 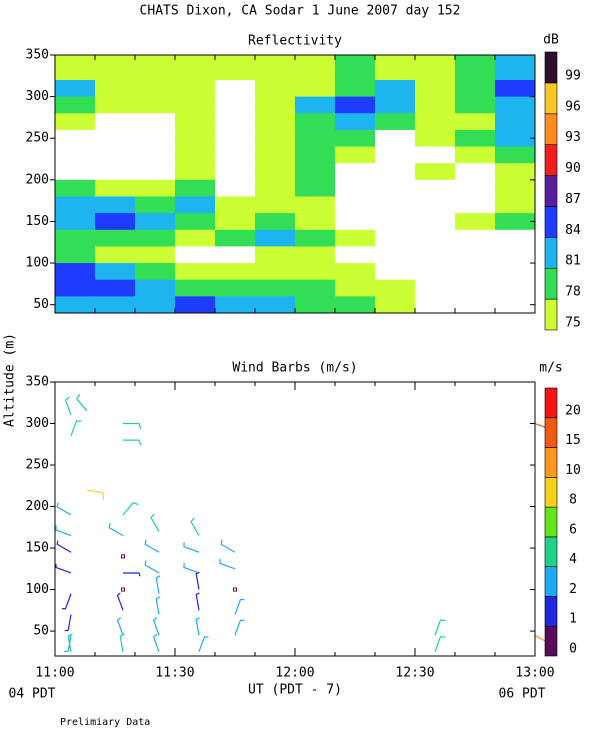 I want to click on x-axis-label: UT (PDT - 7), so click(x=295, y=690).